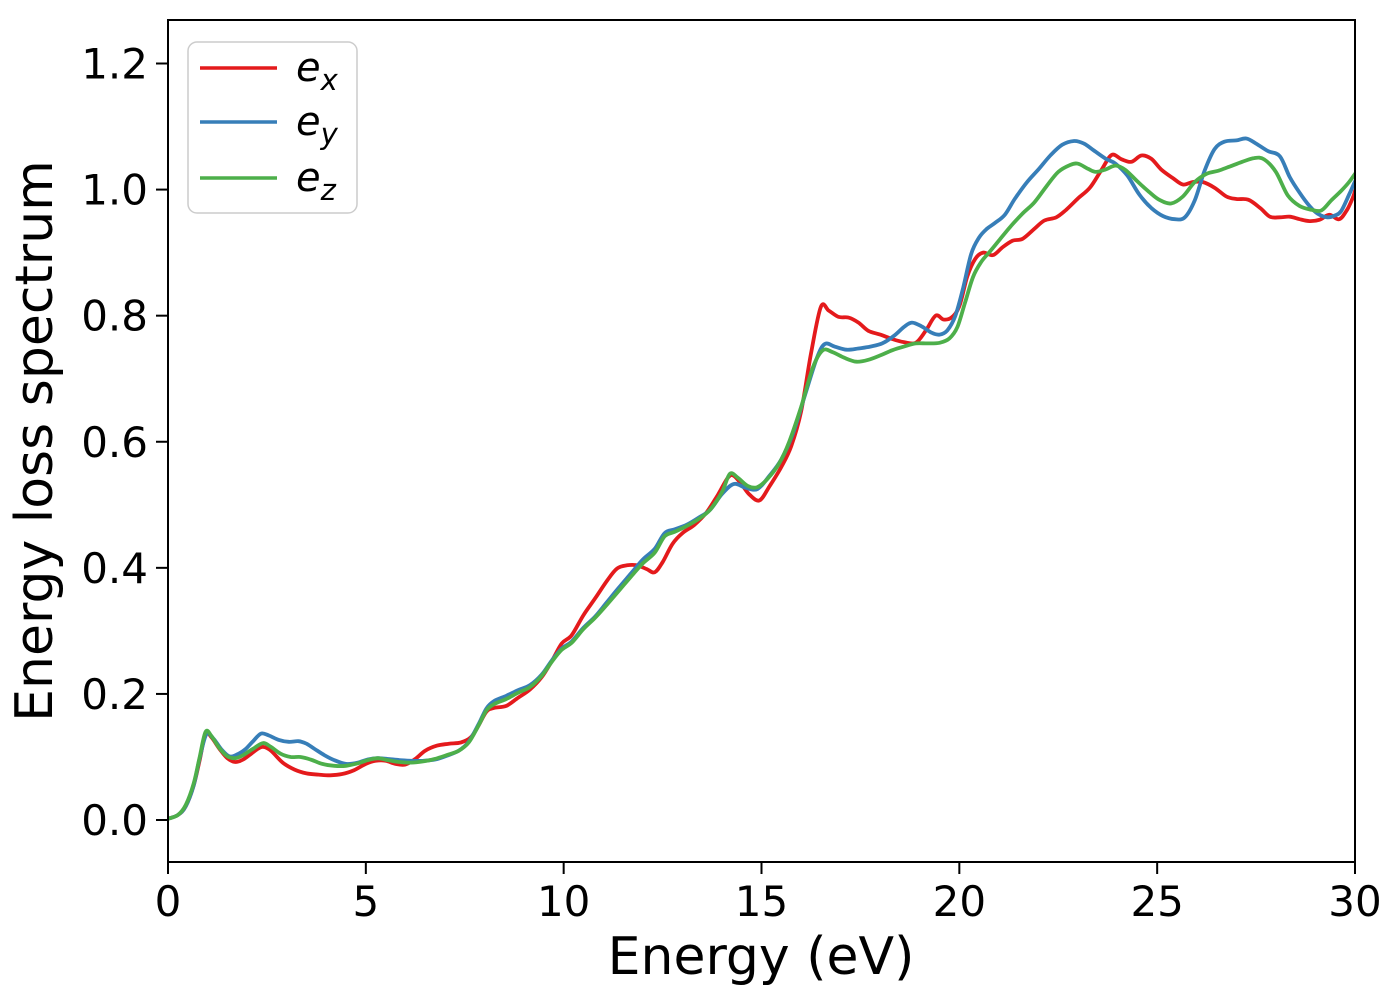  What do you see at coordinates (761, 957) in the screenshot?
I see `x-axis-title: Energy (eV)` at bounding box center [761, 957].